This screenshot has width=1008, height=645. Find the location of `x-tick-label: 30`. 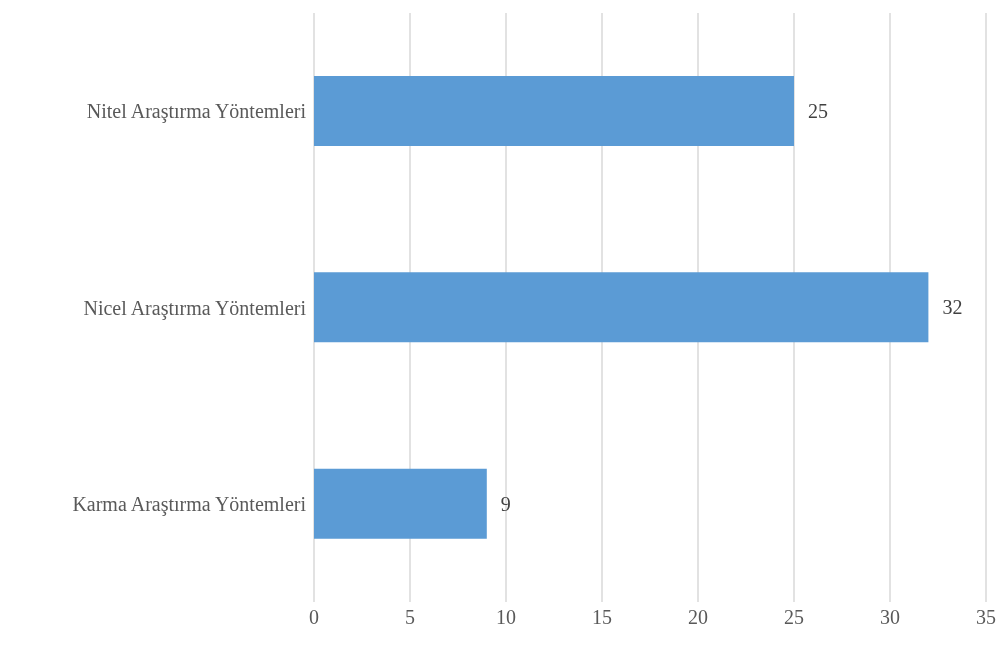

x-tick-label: 30 is located at coordinates (890, 617).